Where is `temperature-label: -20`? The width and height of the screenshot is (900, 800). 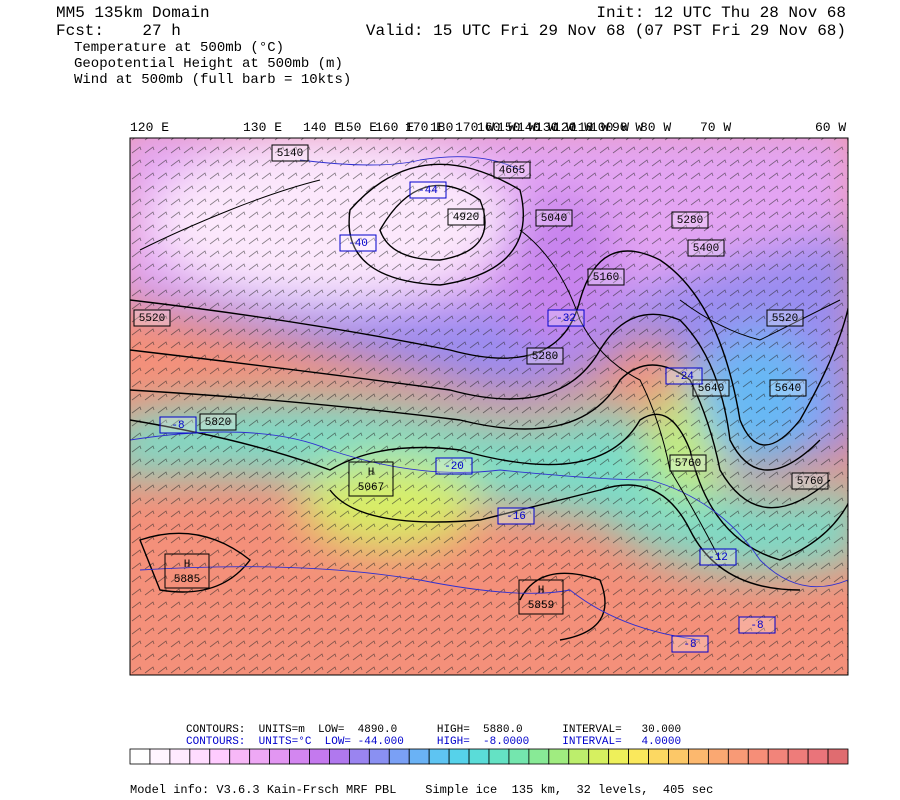 temperature-label: -20 is located at coordinates (454, 467).